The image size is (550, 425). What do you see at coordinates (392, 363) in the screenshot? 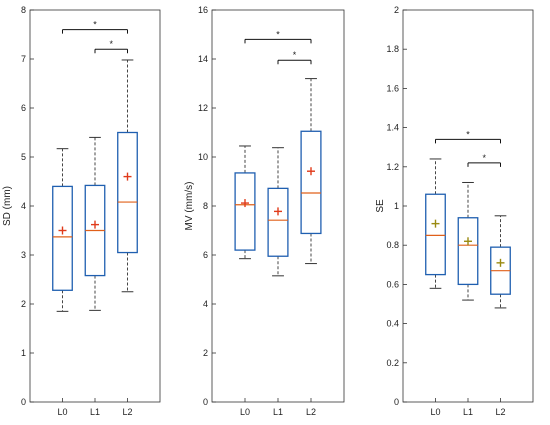
I see `y-tick-label: 0.2` at bounding box center [392, 363].